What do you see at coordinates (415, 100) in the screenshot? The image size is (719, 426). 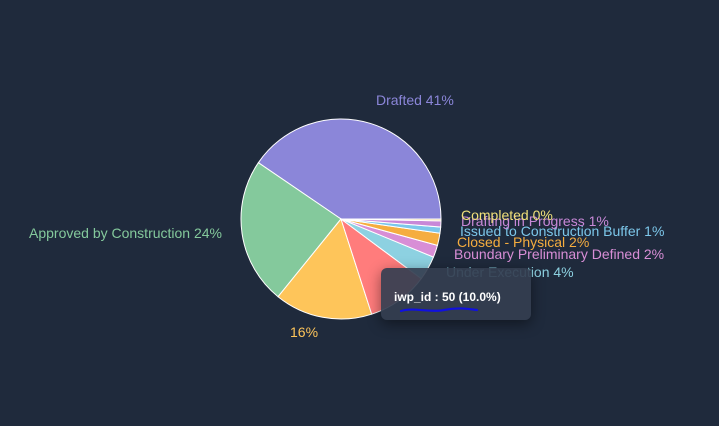 I see `pie-slice-label: Drafted 41%` at bounding box center [415, 100].